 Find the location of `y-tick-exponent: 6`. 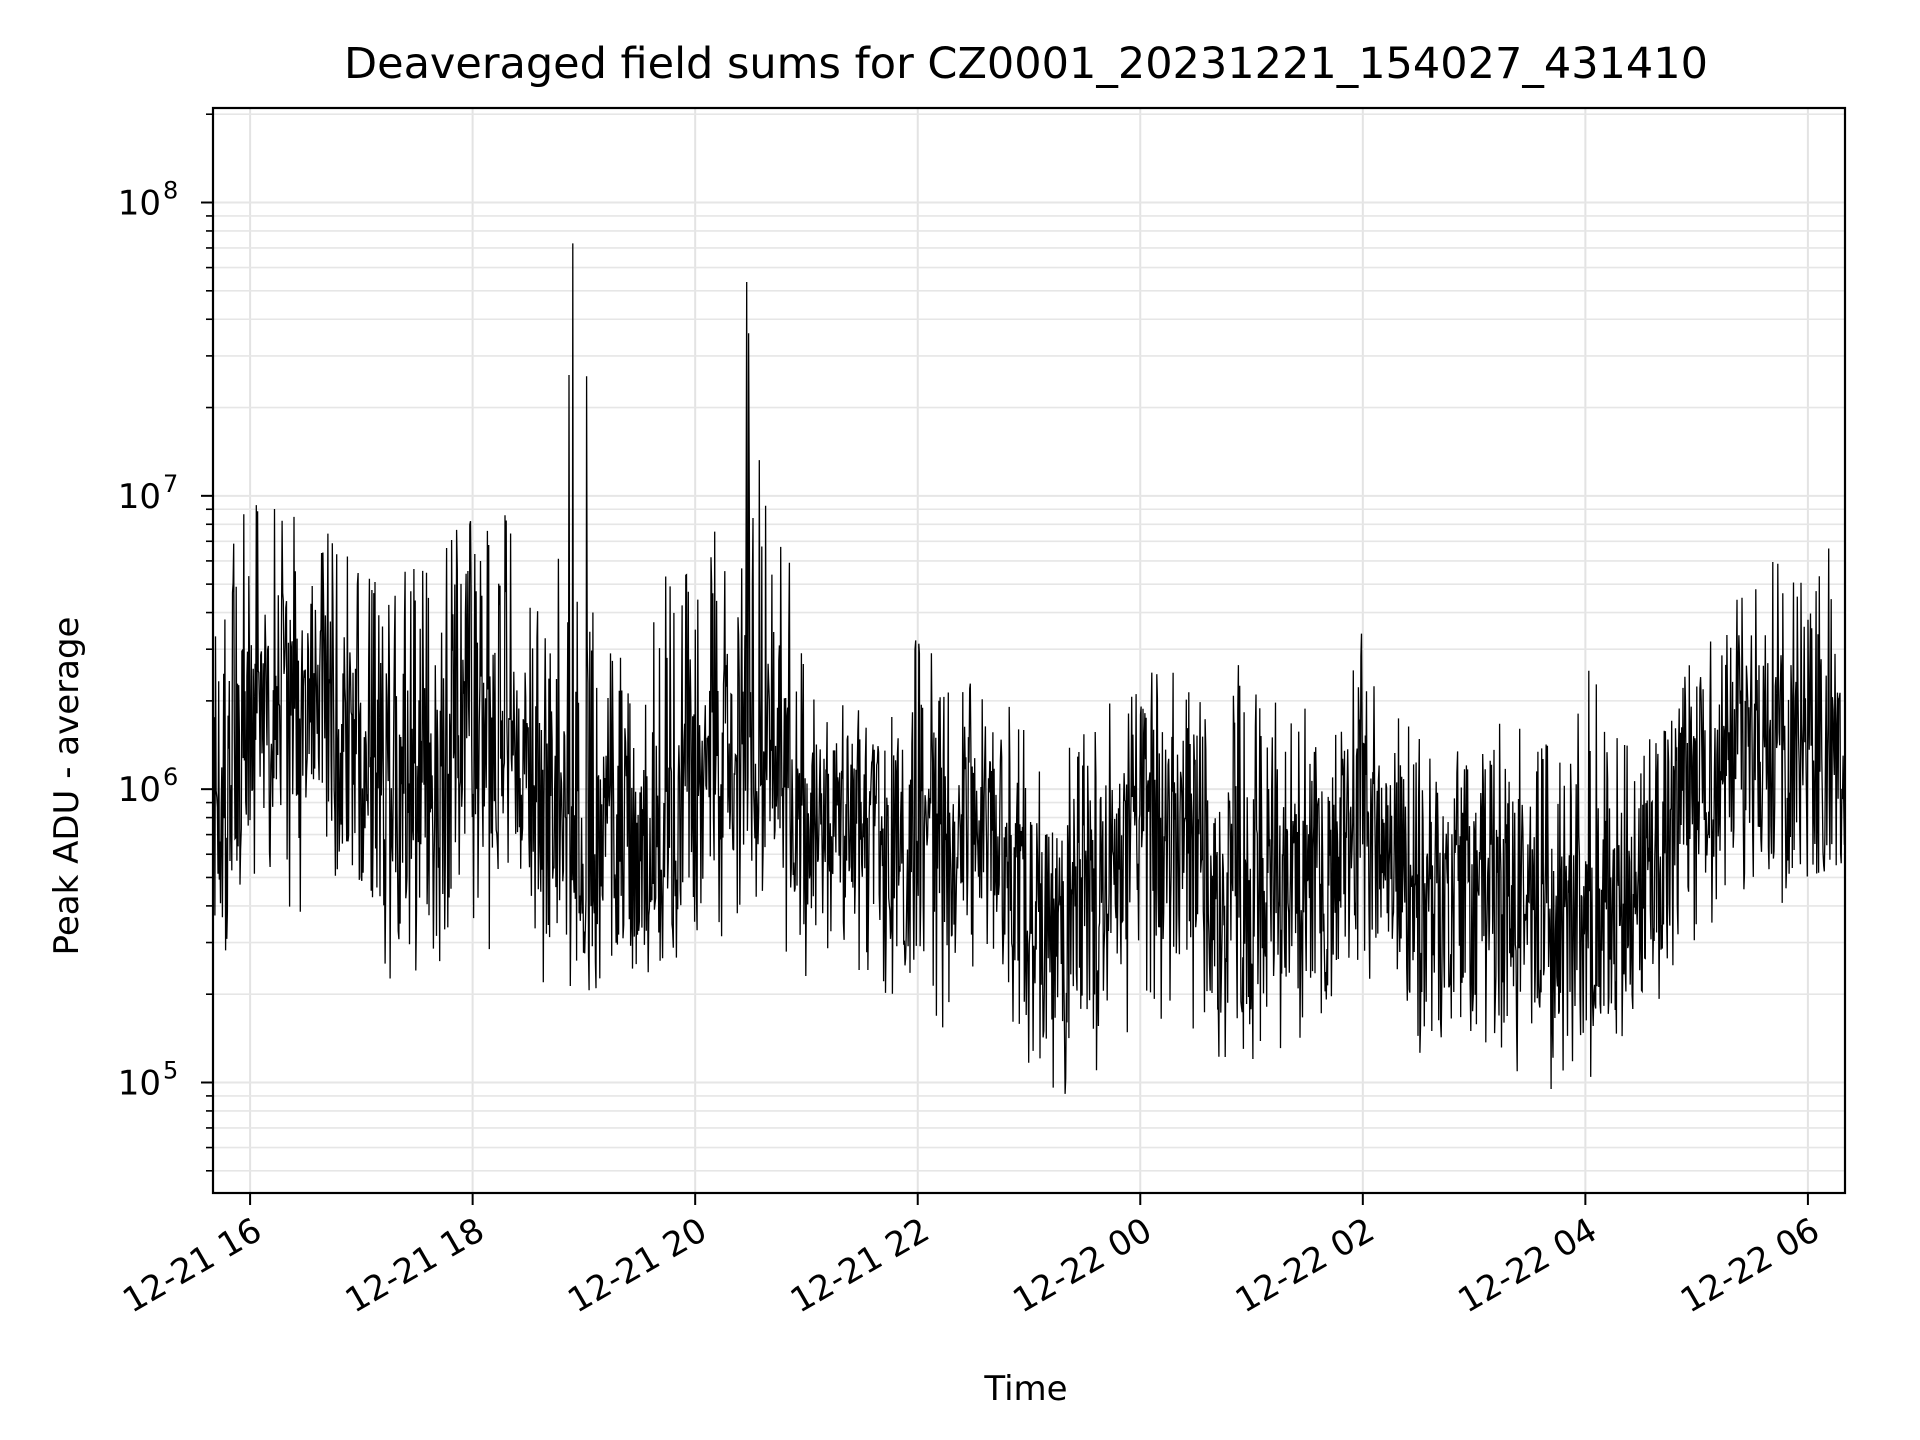

y-tick-exponent: 6 is located at coordinates (170, 777).